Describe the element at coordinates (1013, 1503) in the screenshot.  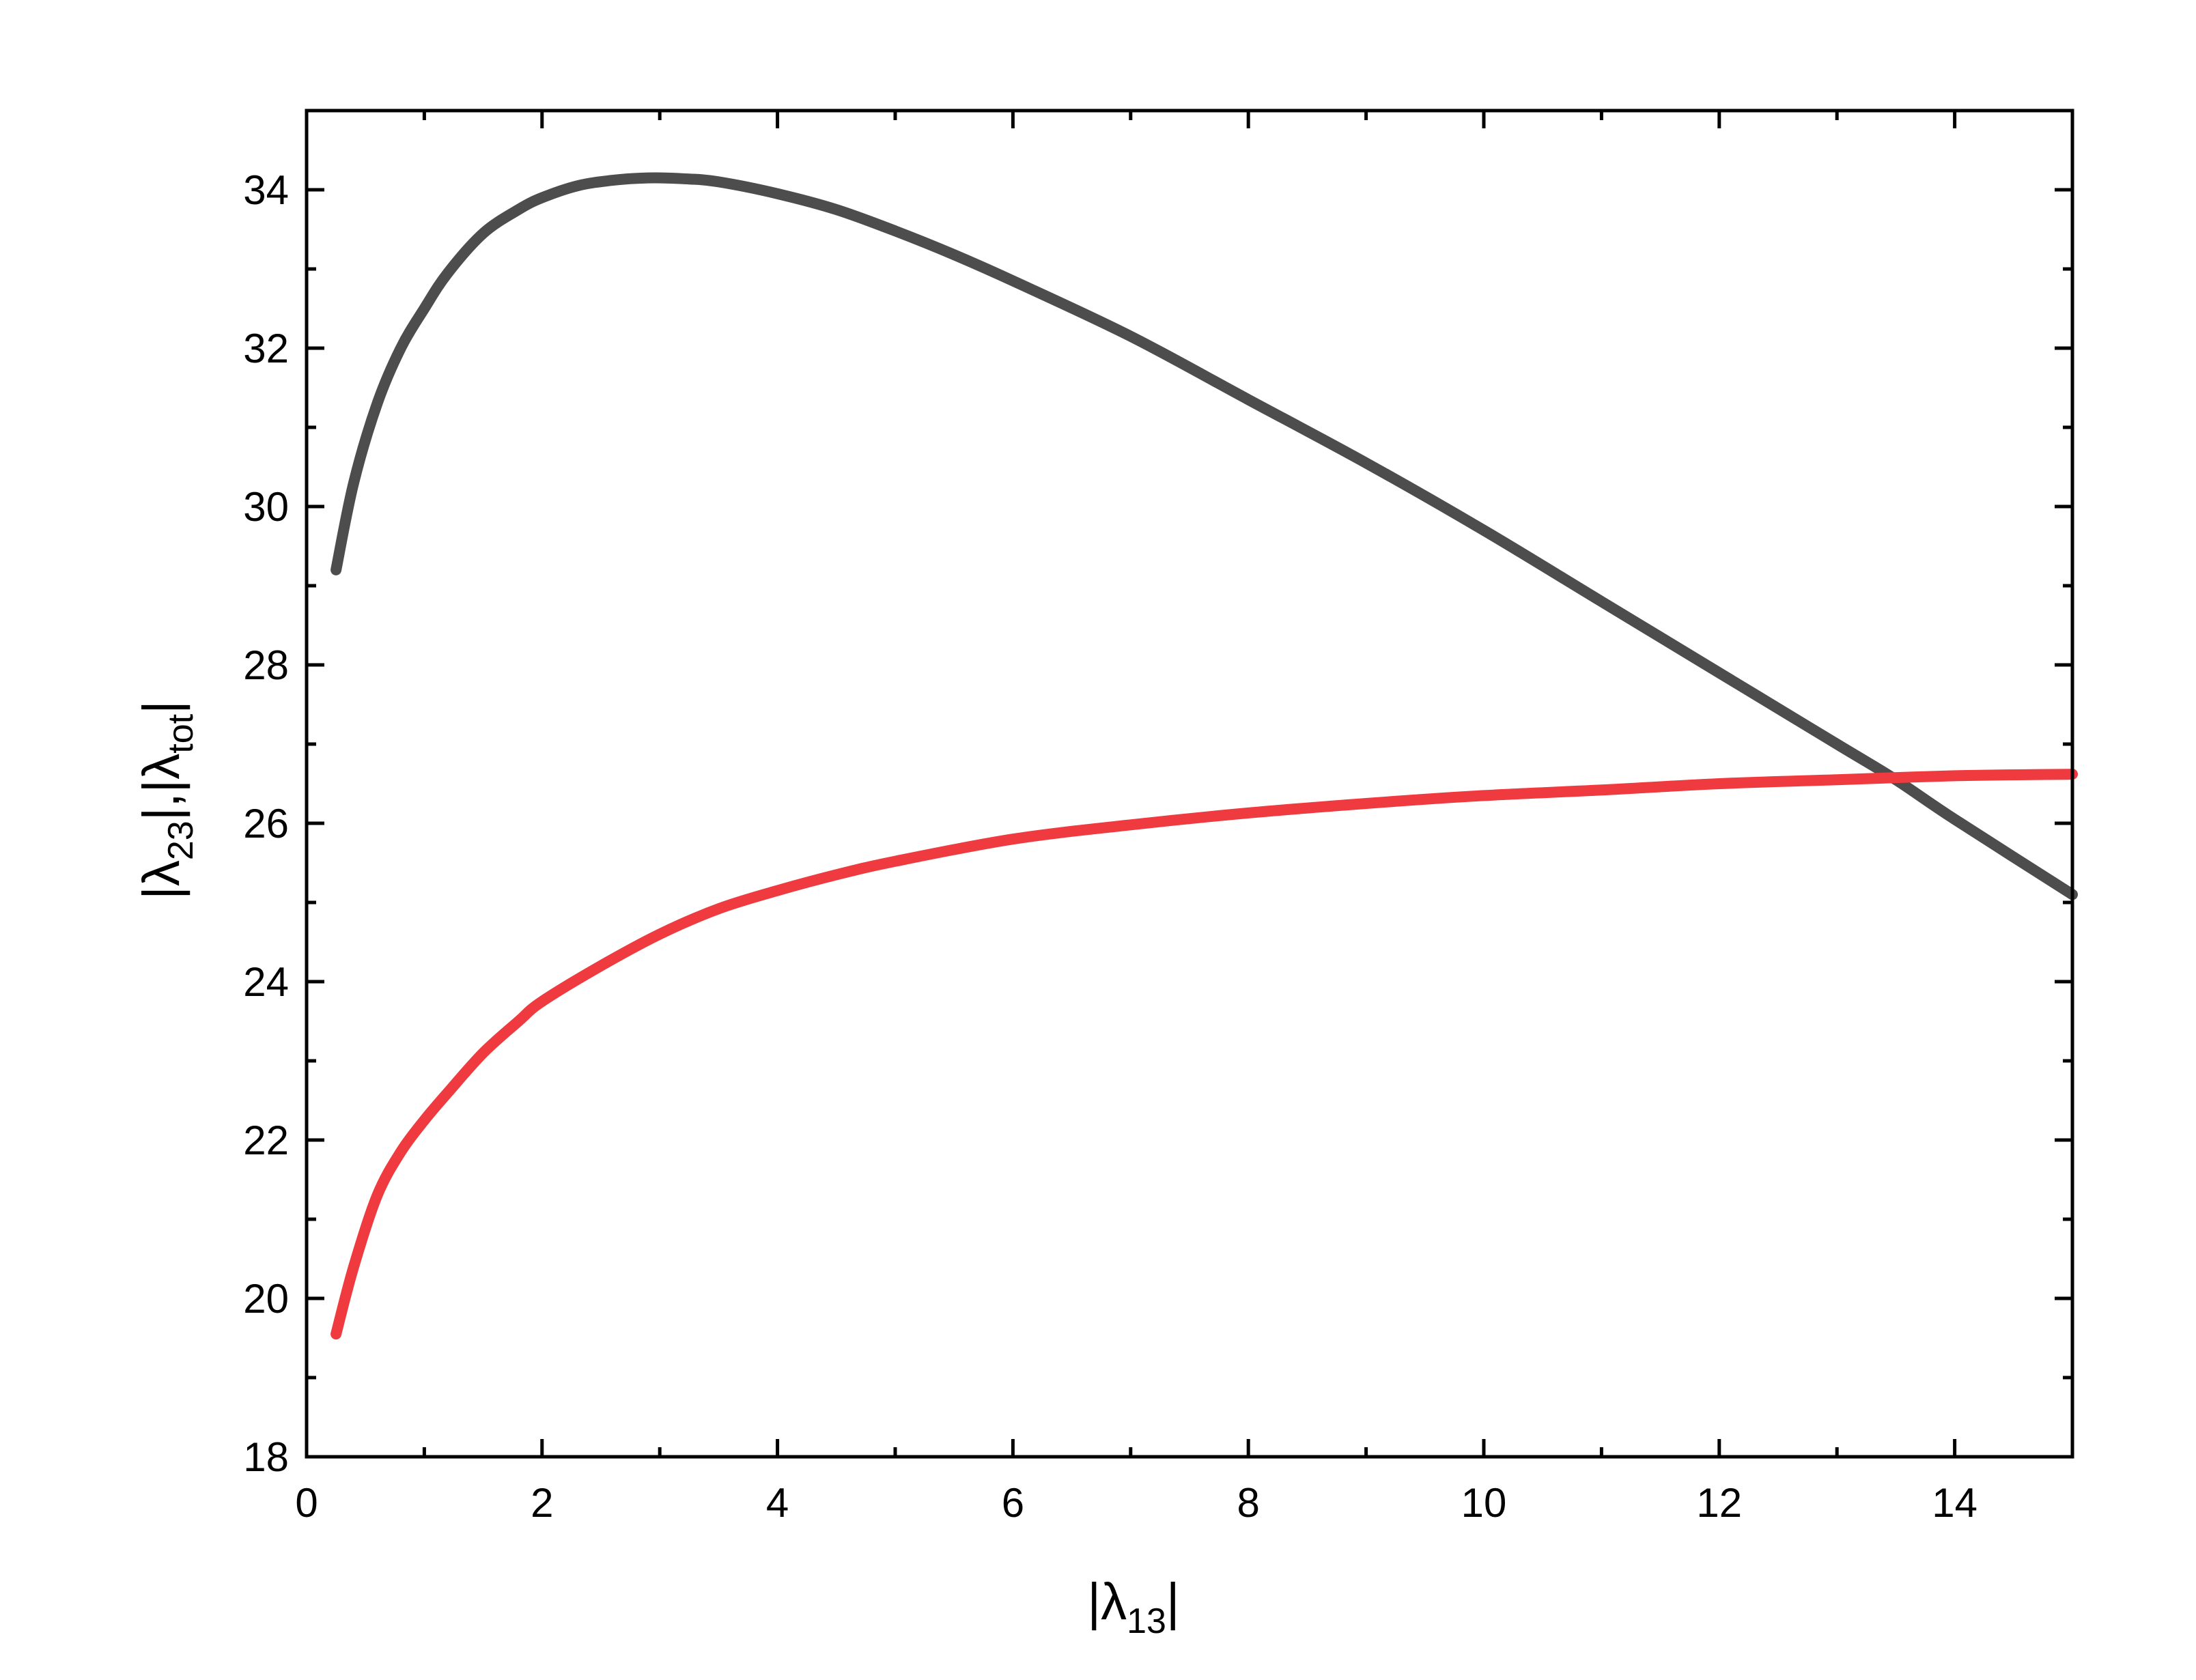
I see `x-tick-label: 6` at that location.